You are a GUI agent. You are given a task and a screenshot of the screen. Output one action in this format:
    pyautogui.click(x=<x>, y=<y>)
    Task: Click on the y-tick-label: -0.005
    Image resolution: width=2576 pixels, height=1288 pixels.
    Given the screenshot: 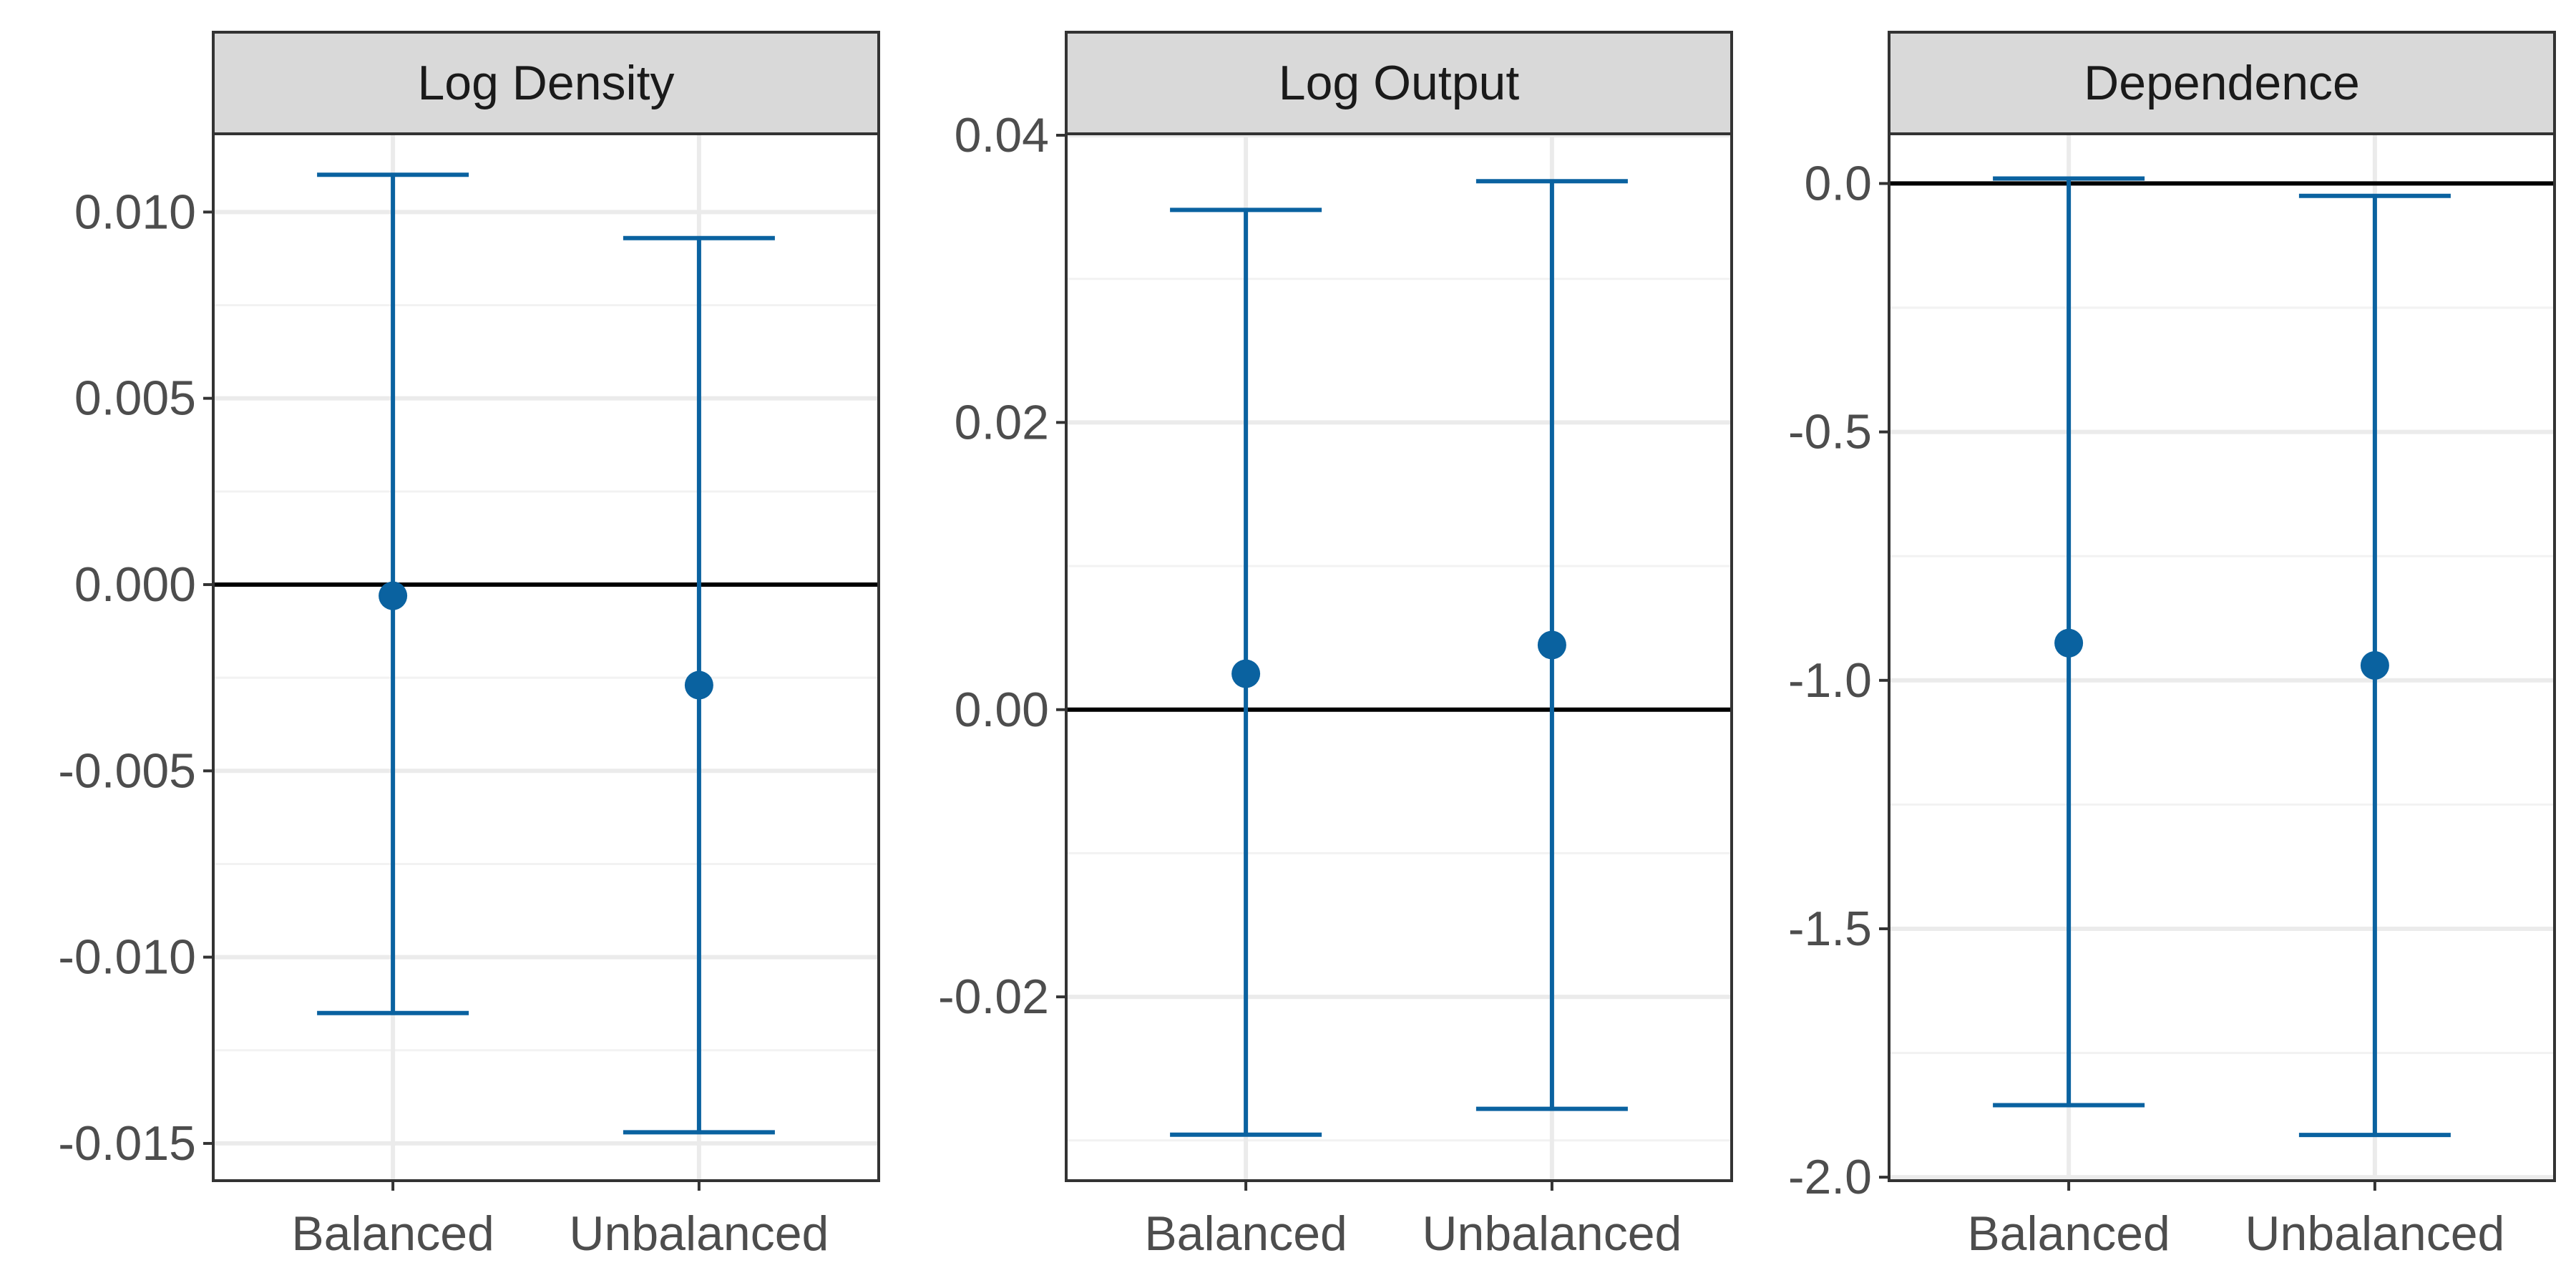 What is the action you would take?
    pyautogui.click(x=127, y=770)
    